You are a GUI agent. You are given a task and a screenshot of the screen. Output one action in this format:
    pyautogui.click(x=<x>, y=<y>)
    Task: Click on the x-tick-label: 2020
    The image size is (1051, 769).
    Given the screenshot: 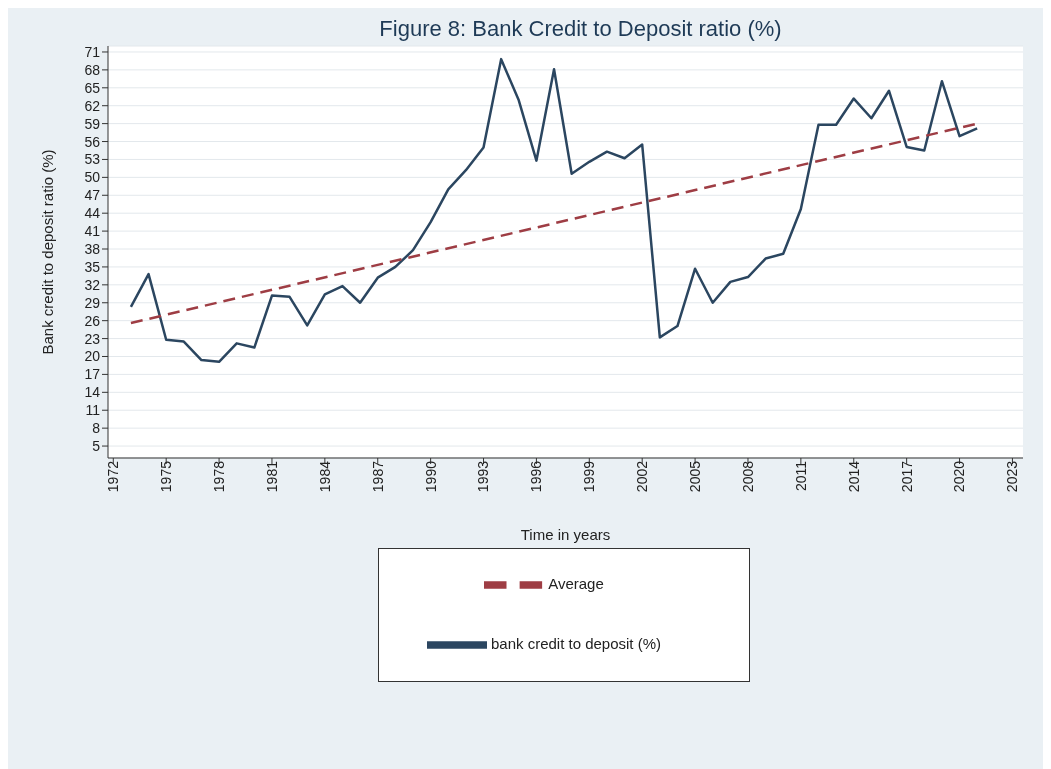 What is the action you would take?
    pyautogui.click(x=959, y=476)
    